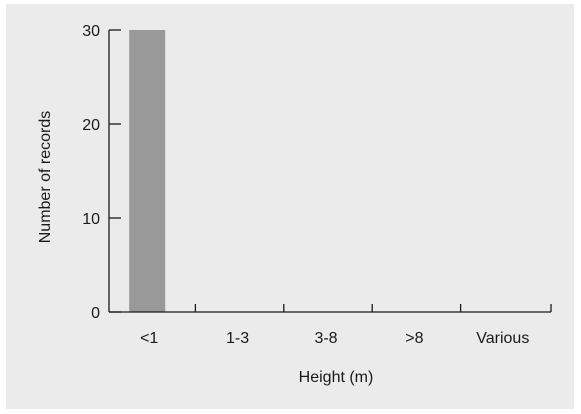 The width and height of the screenshot is (581, 414). Describe the element at coordinates (91, 31) in the screenshot. I see `y-tick-label-3: 30` at that location.